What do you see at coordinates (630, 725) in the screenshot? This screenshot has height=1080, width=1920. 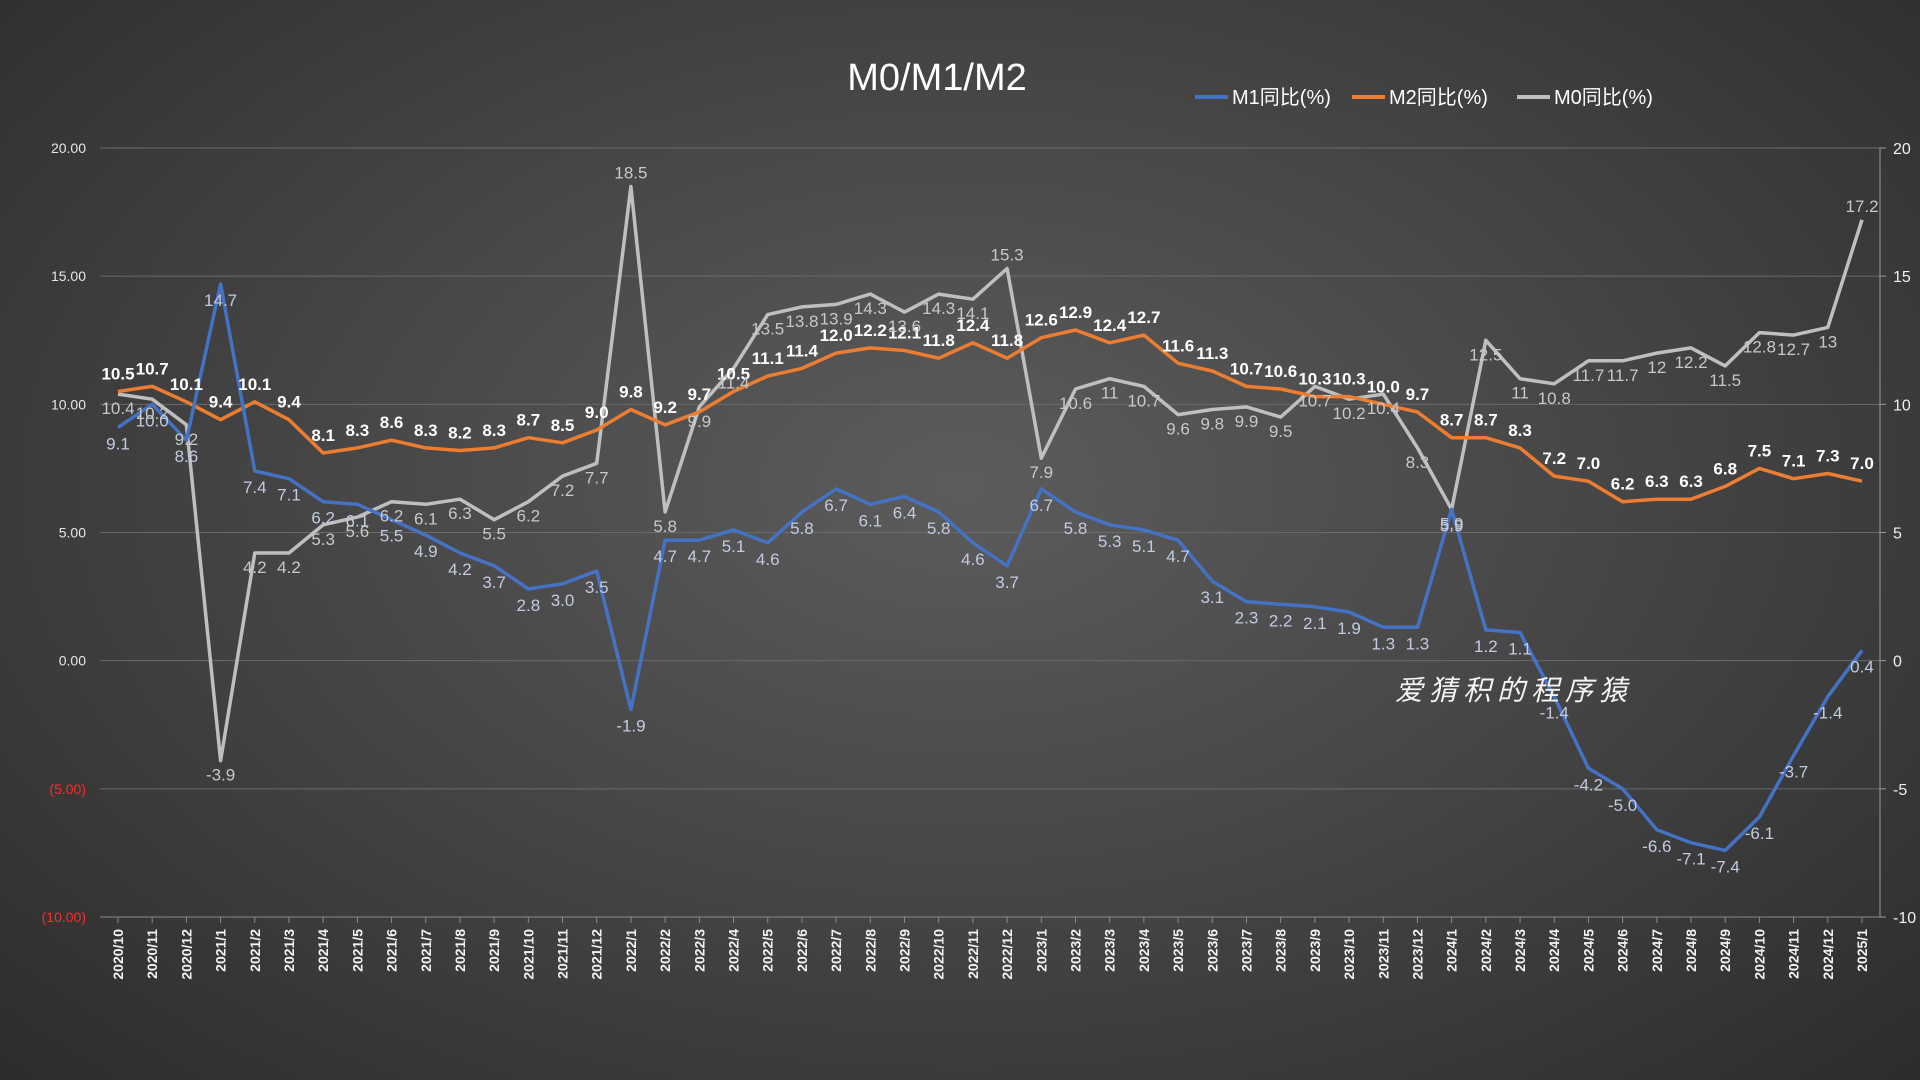 I see `data-label-m1: -1.9` at bounding box center [630, 725].